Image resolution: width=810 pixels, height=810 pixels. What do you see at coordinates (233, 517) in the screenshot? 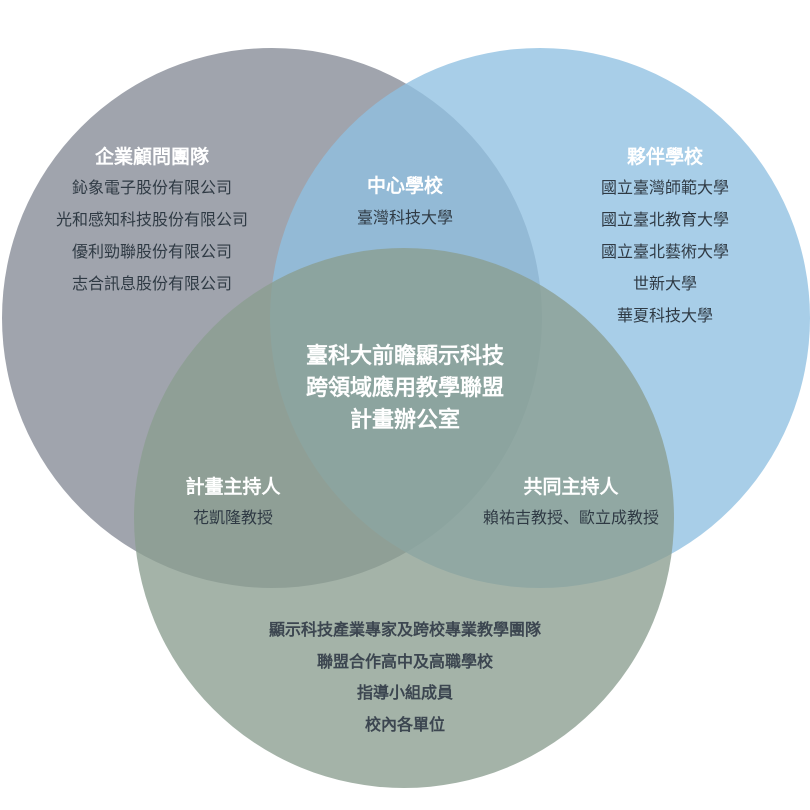
I see `pi-name: 花凱隆教授` at bounding box center [233, 517].